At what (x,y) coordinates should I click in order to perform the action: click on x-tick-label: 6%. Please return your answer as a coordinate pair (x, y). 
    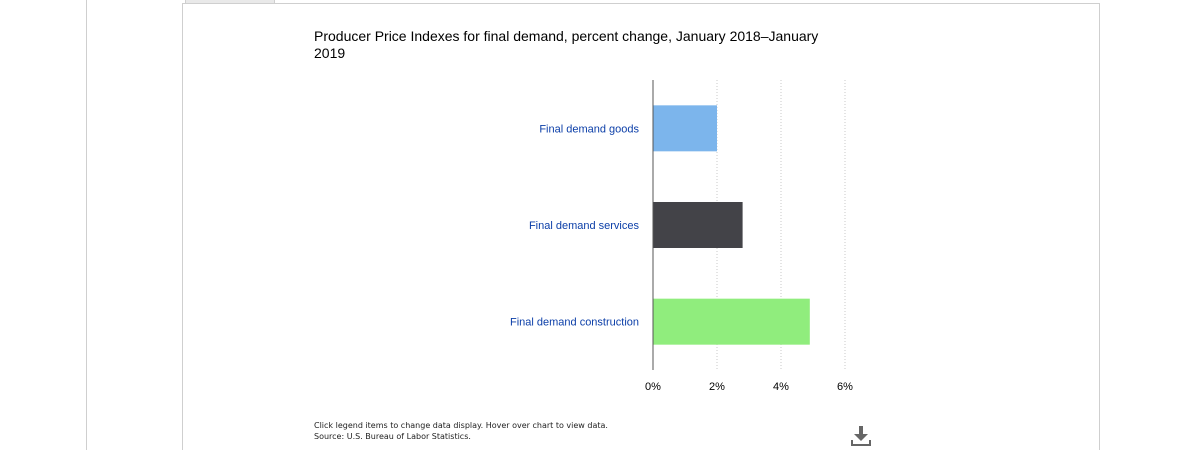
    Looking at the image, I should click on (845, 387).